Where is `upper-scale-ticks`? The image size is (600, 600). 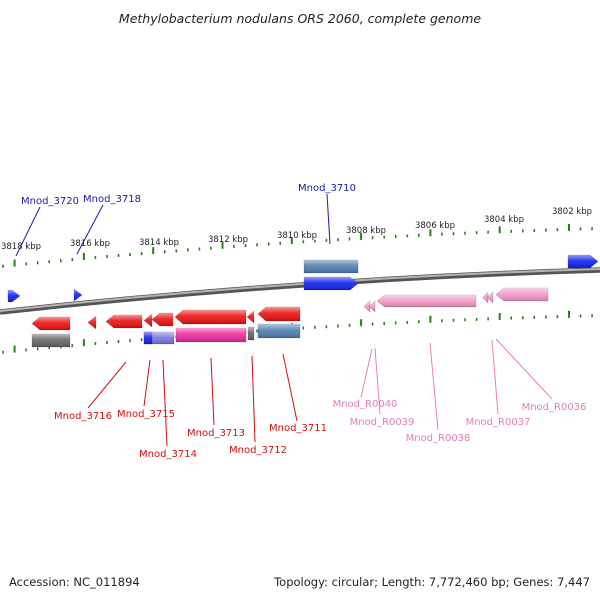 upper-scale-ticks is located at coordinates (297, 245).